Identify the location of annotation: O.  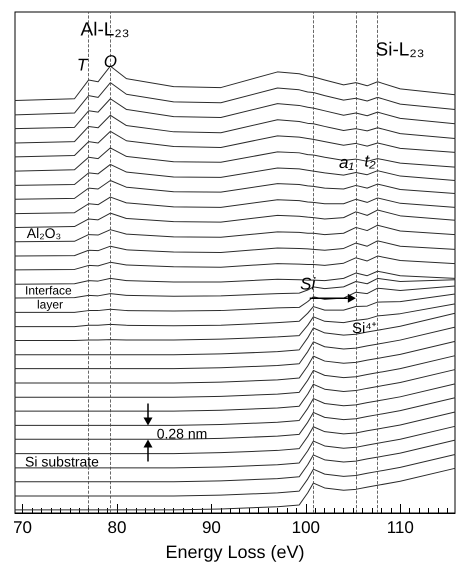
(110, 62).